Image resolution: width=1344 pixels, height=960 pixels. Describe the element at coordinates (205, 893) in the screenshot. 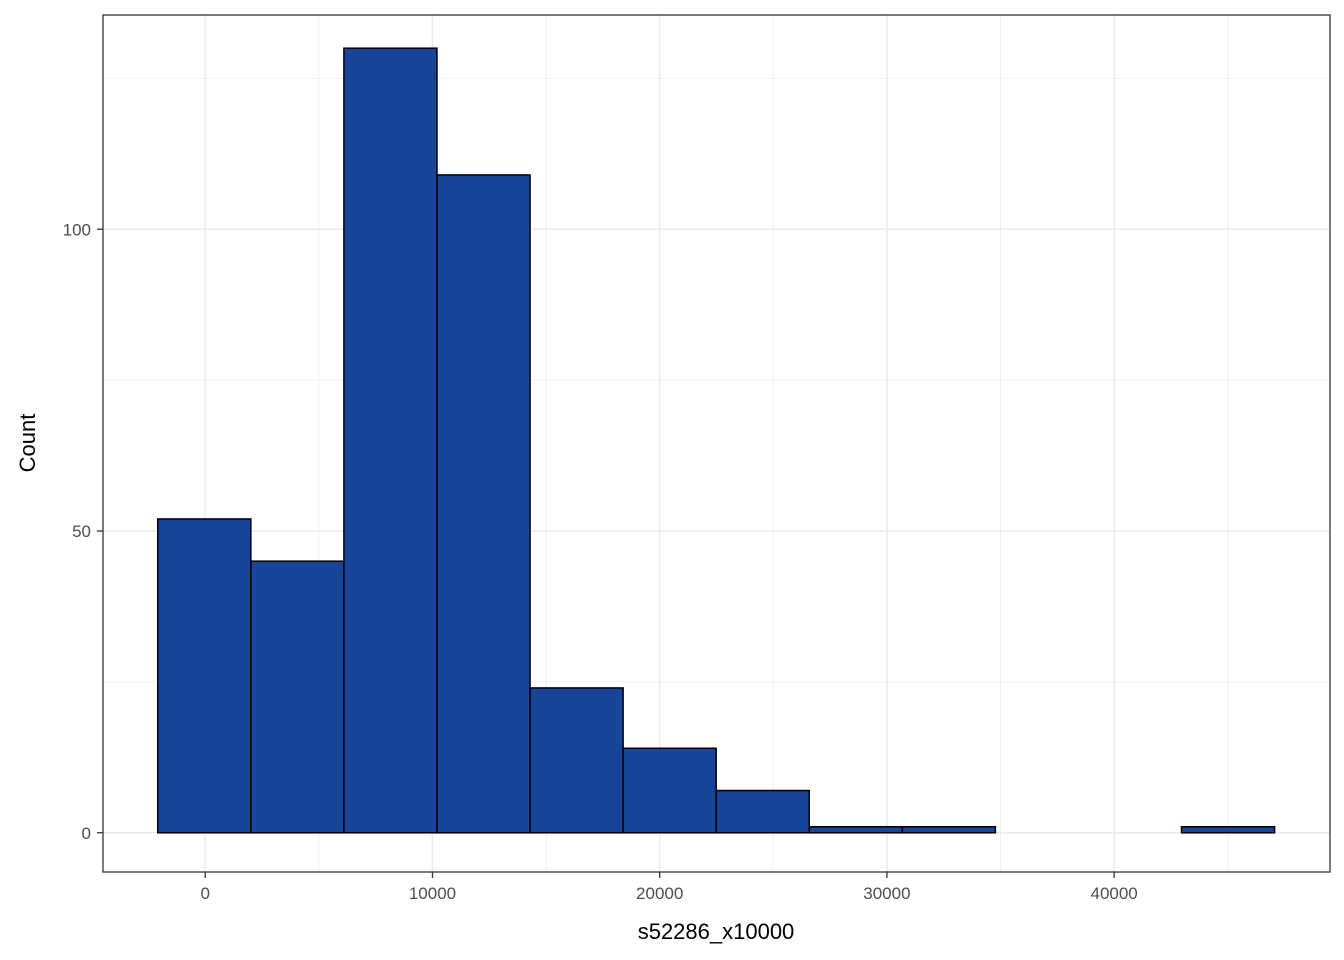

I see `x-tick-label: 0` at that location.